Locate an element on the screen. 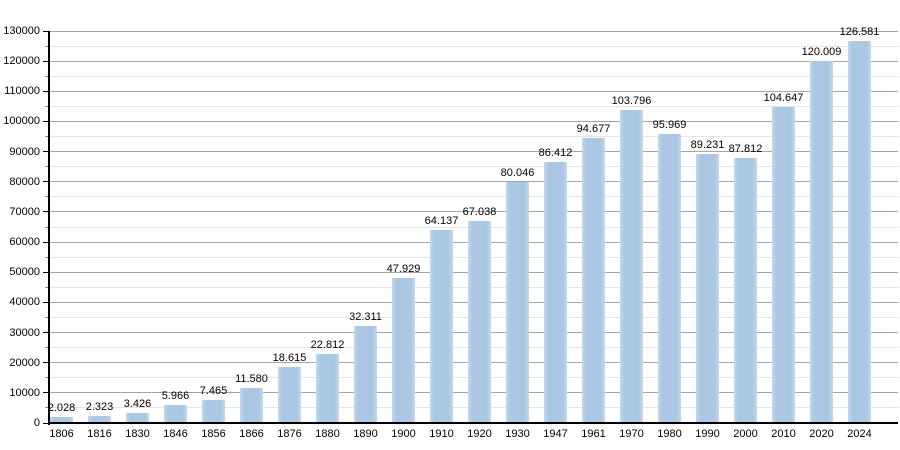 This screenshot has height=450, width=900. bar-value-label: 67.038 is located at coordinates (479, 211).